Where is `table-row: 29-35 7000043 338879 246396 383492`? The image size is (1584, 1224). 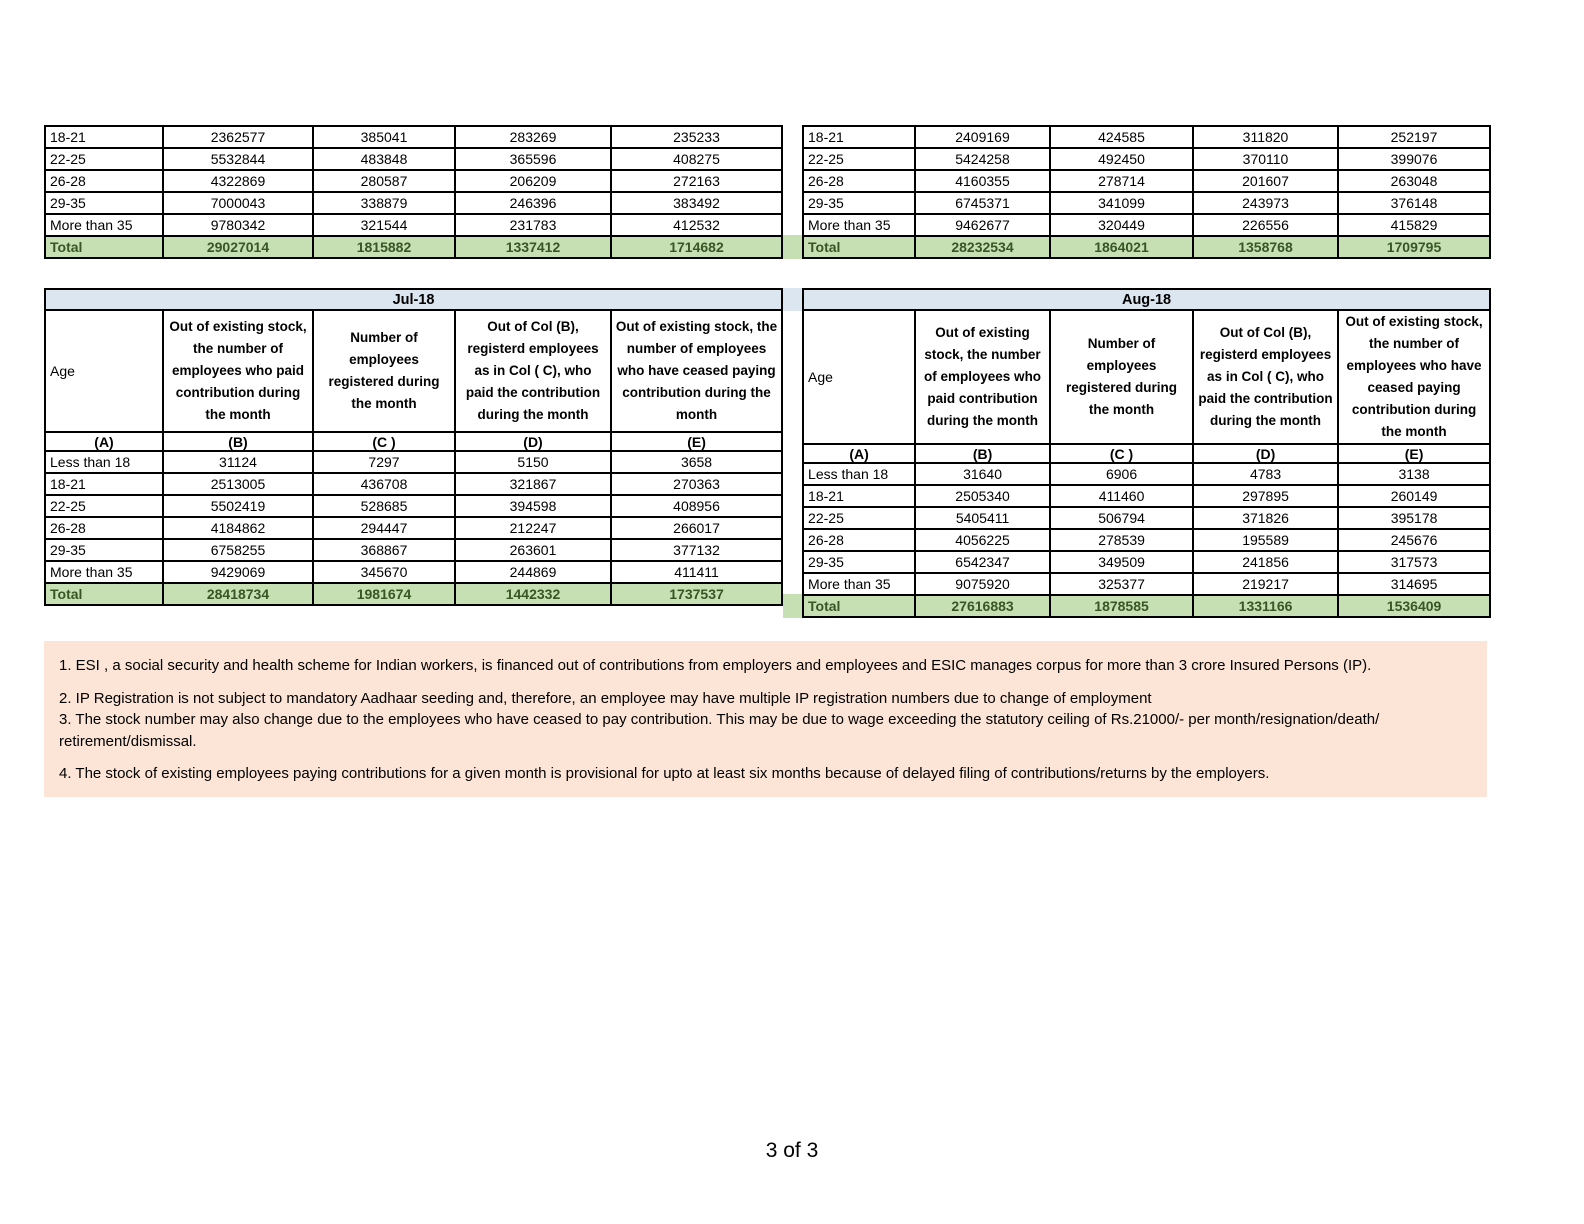 table-row: 29-35 7000043 338879 246396 383492 is located at coordinates (413, 203).